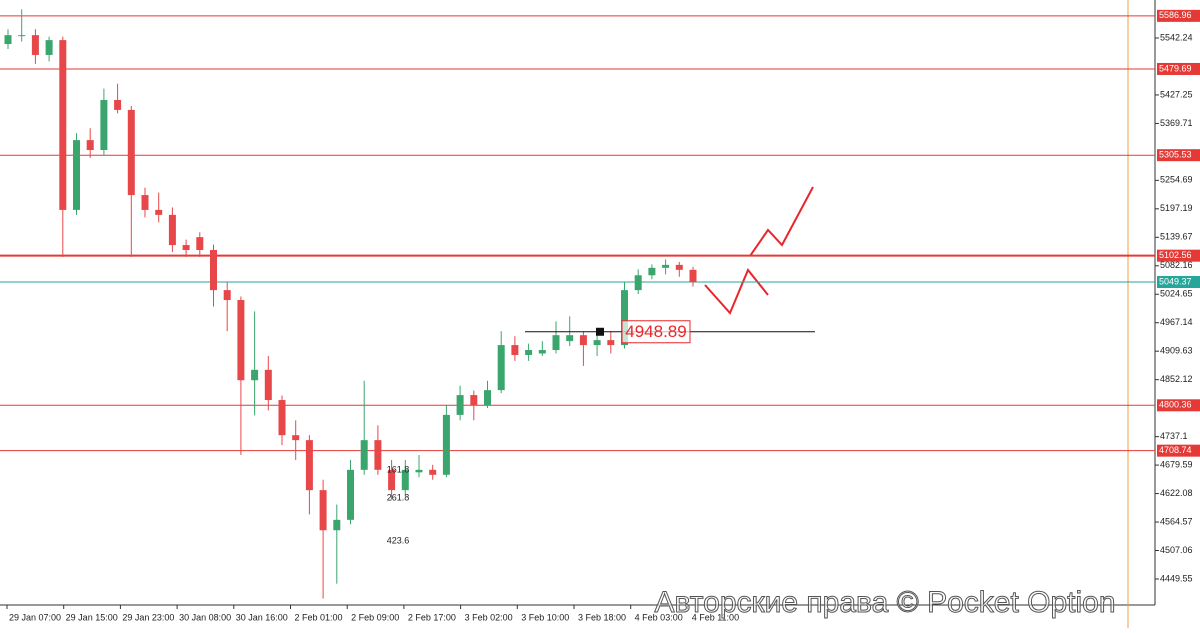 The image size is (1200, 633). Describe the element at coordinates (715, 617) in the screenshot. I see `x-tick-label: 4 Feb 11:00` at that location.